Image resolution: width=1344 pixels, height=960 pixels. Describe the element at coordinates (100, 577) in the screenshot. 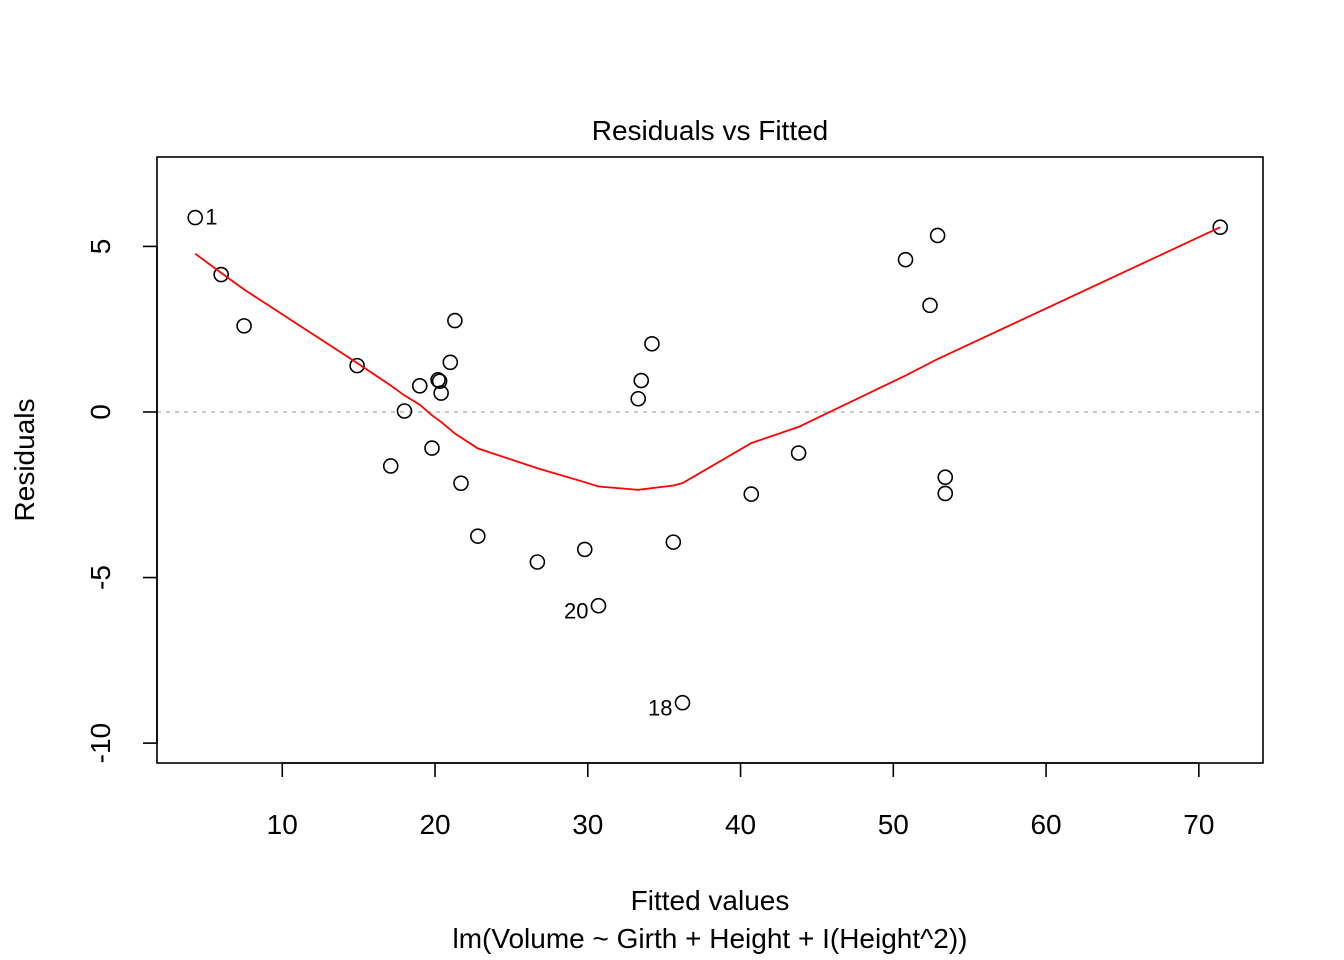

I see `y-tick-label: -5` at that location.